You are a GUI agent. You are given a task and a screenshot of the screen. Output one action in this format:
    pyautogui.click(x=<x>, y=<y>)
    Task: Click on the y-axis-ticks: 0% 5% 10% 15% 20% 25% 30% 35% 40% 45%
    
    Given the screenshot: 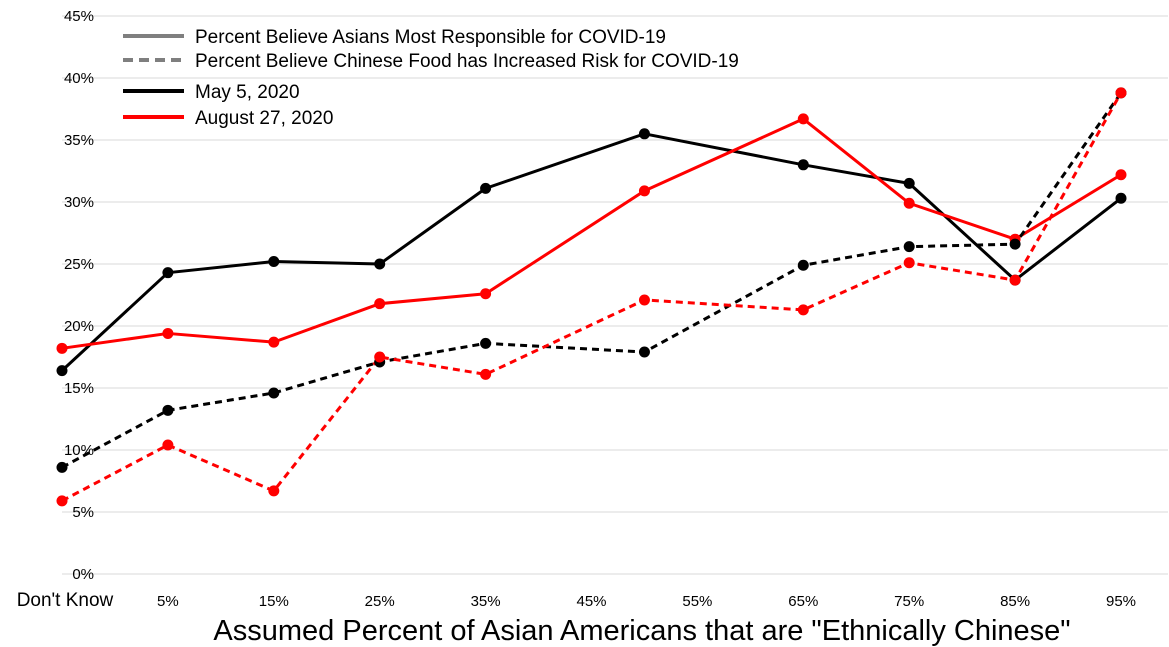 What is the action you would take?
    pyautogui.click(x=79, y=295)
    